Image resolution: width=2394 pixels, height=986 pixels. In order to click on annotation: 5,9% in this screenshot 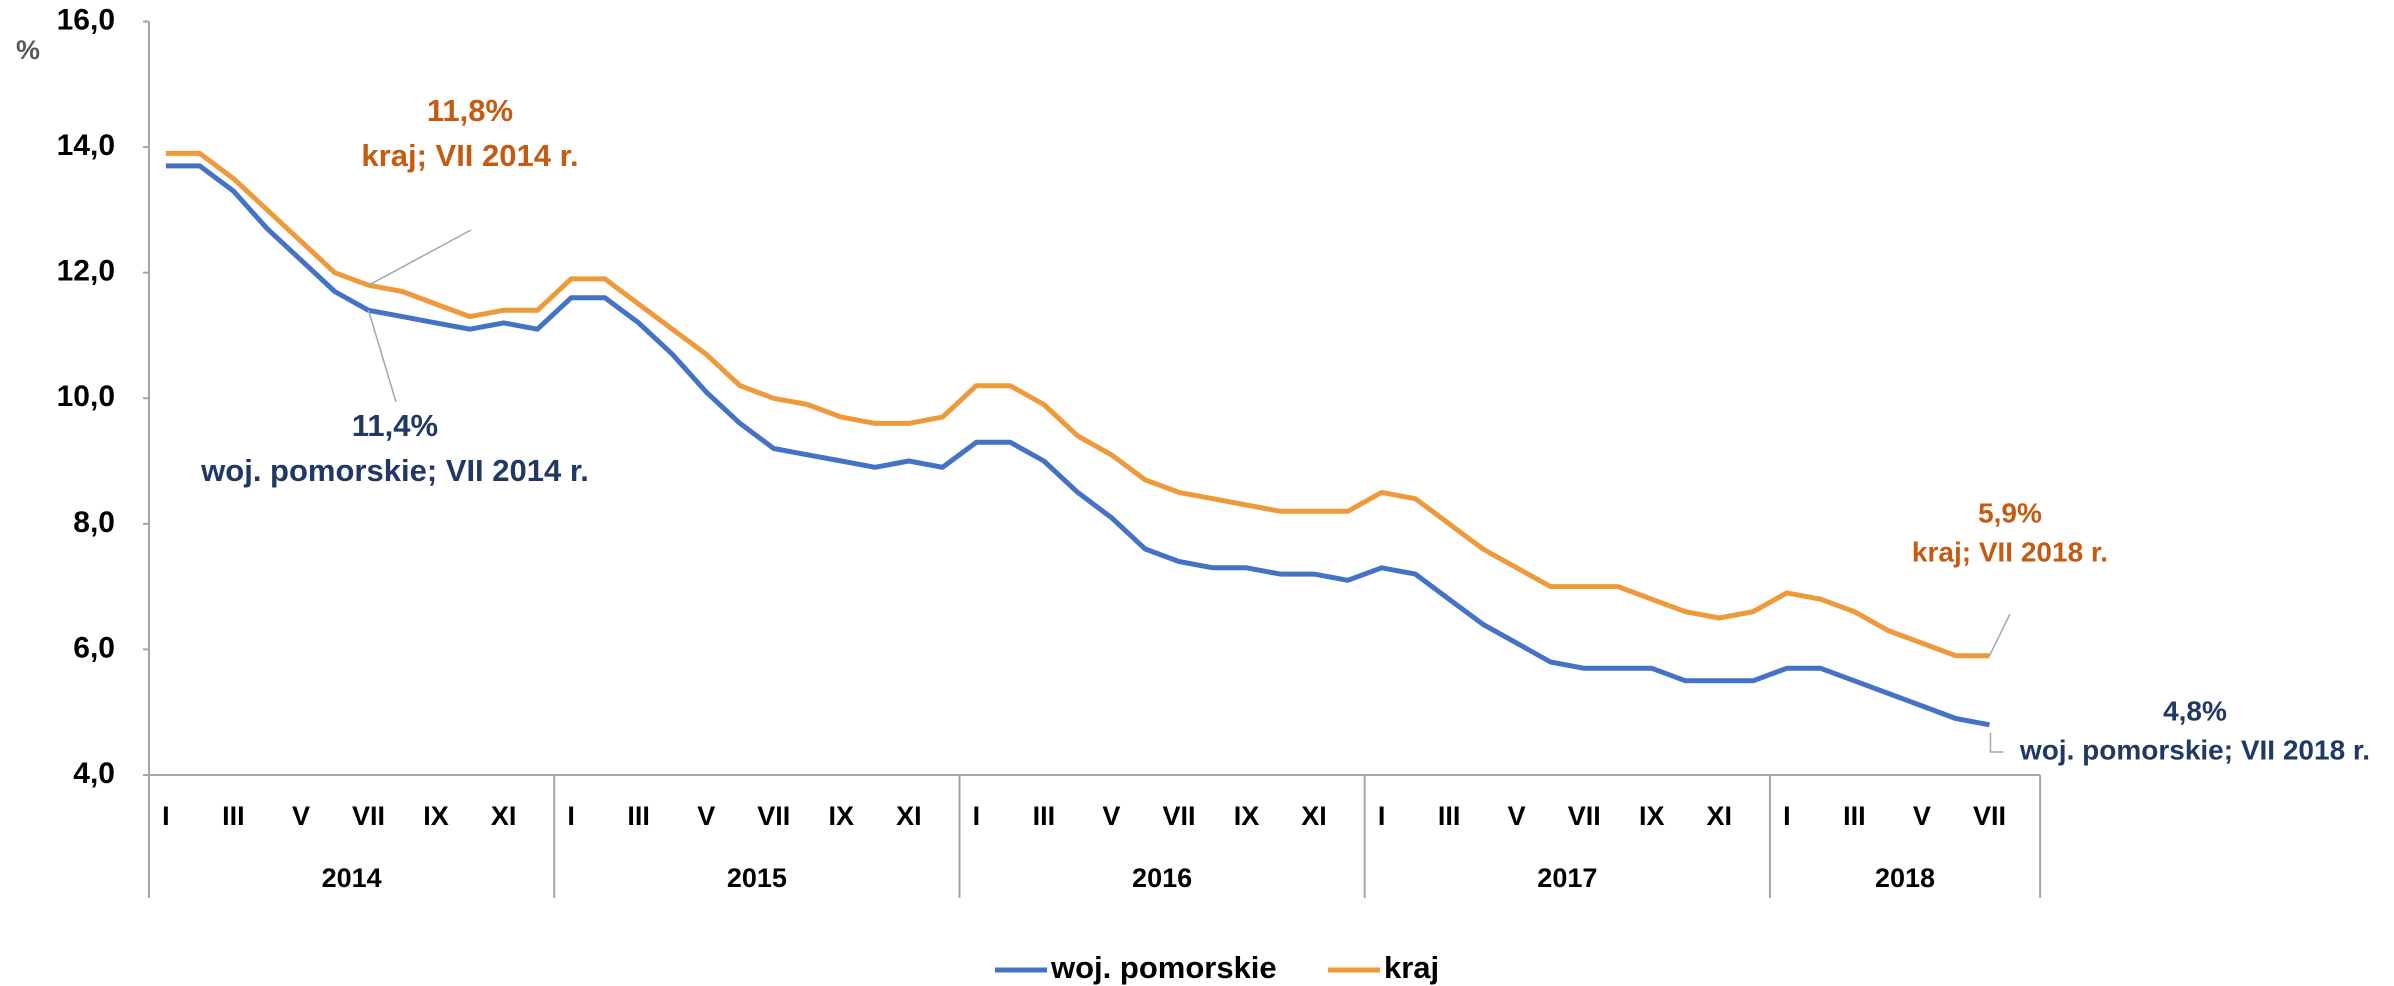, I will do `click(2010, 512)`.